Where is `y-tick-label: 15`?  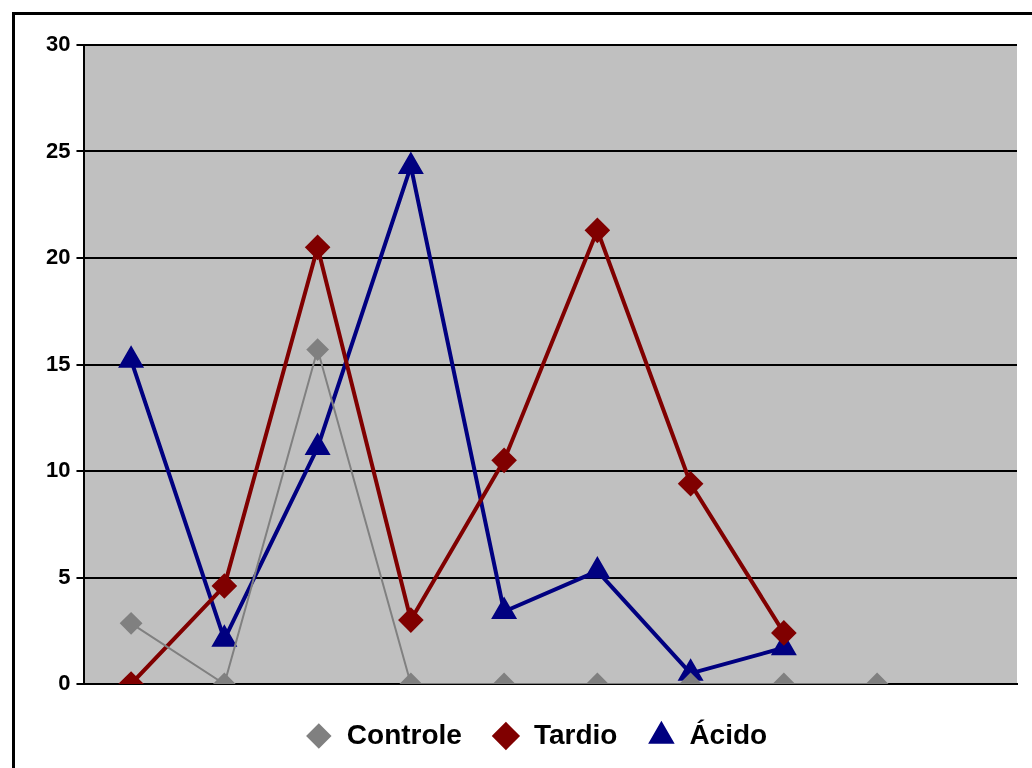
y-tick-label: 15 is located at coordinates (58, 363).